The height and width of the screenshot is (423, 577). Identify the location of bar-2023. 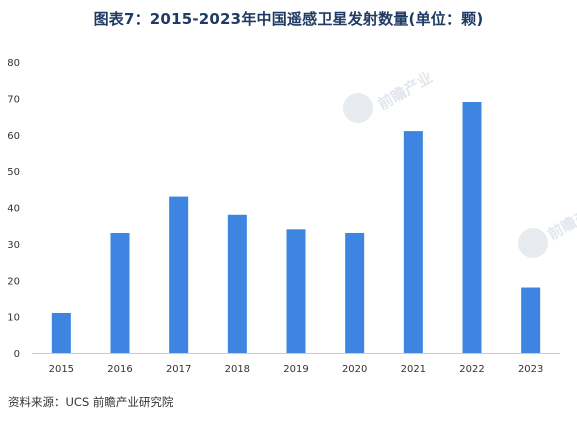
(531, 320).